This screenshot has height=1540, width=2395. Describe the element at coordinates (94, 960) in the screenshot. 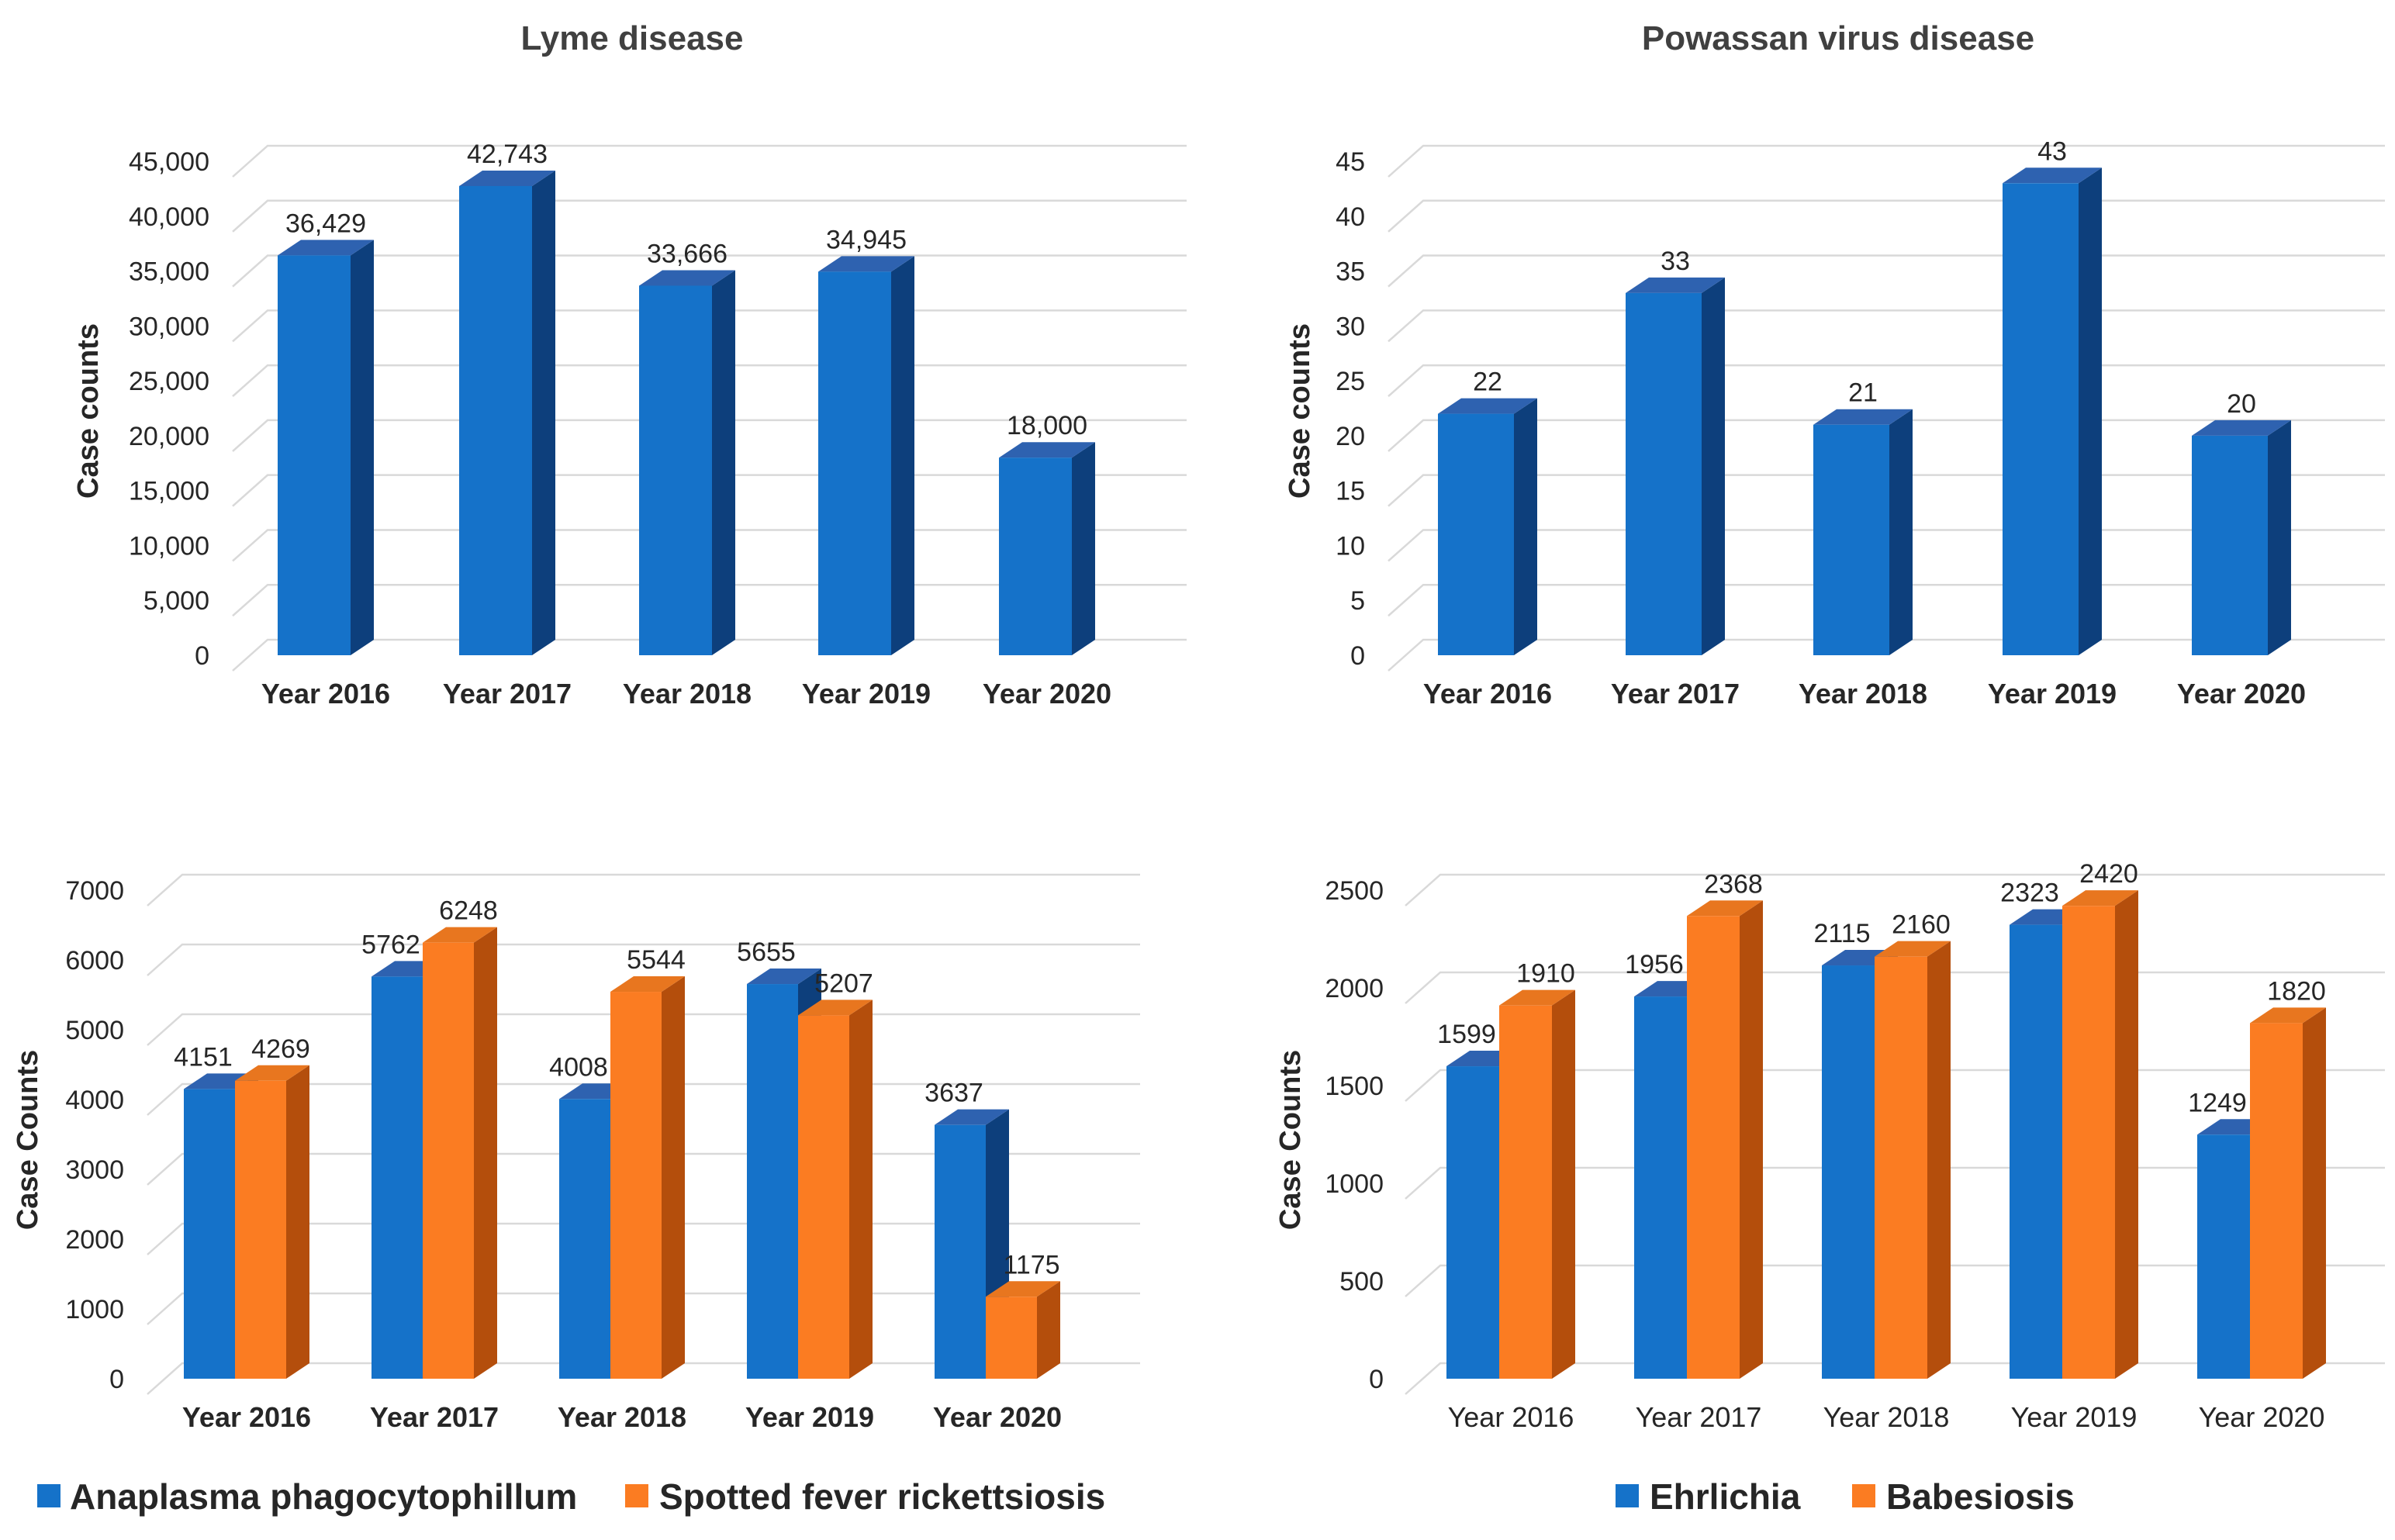

I see `y-tick-label: 6000` at that location.